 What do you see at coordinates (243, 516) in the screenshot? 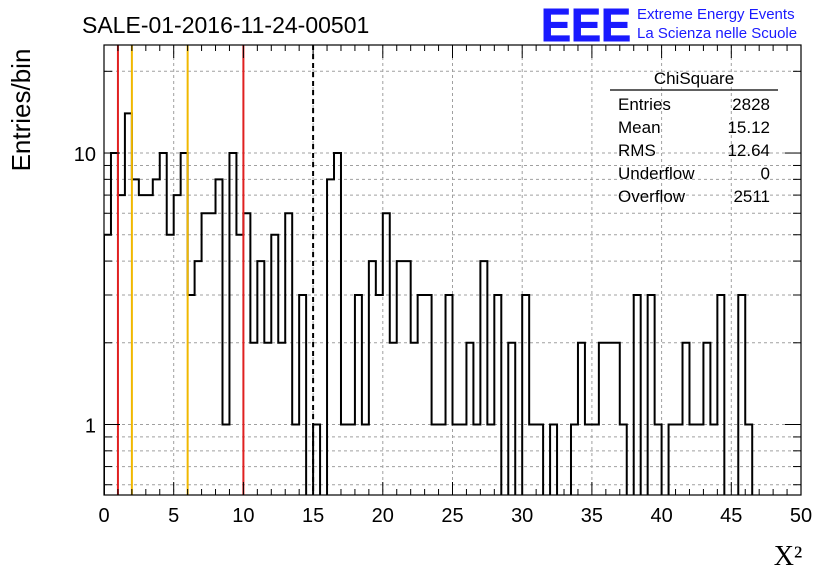
I see `x-tick-label: 10` at bounding box center [243, 516].